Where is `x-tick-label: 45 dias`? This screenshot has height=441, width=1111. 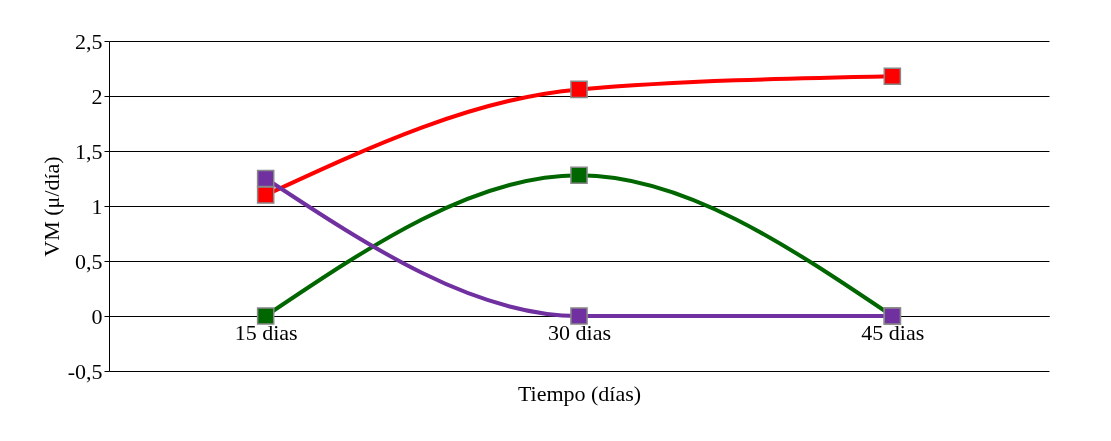 x-tick-label: 45 dias is located at coordinates (893, 332).